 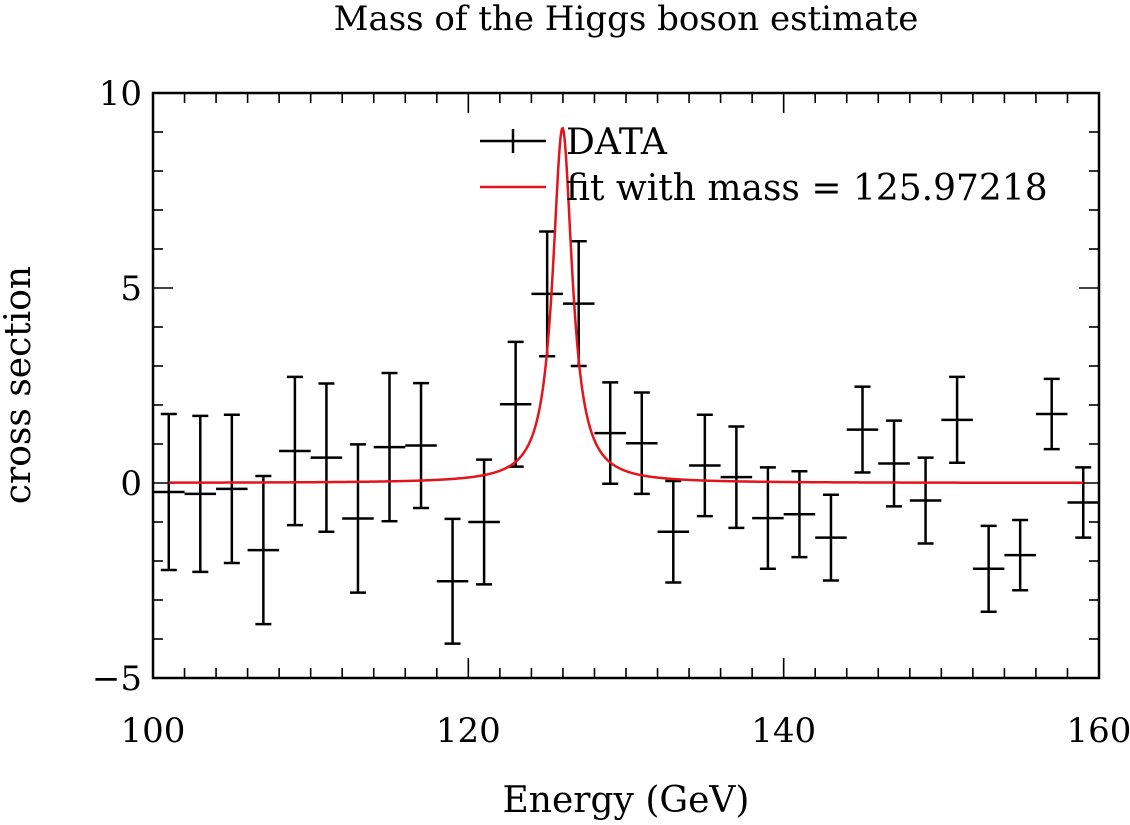 I want to click on legend-marker-data, so click(x=513, y=141).